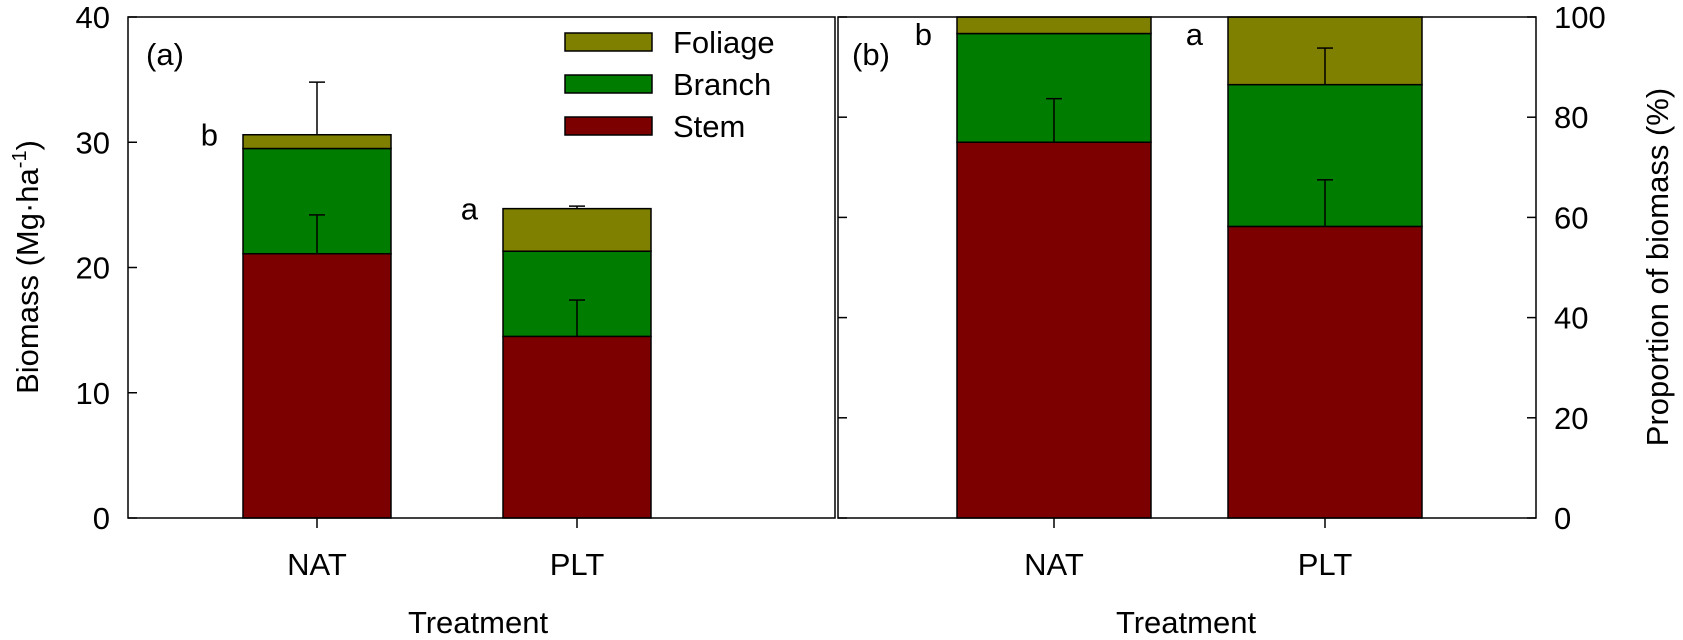  Describe the element at coordinates (669, 42) in the screenshot. I see `legend-item-foliage: Foliage` at that location.